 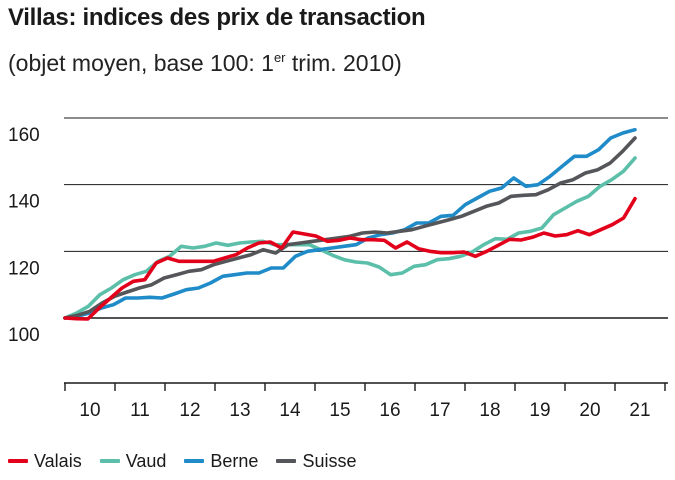 What do you see at coordinates (217, 17) in the screenshot?
I see `chart-title: Villas: indices des prix de transaction` at bounding box center [217, 17].